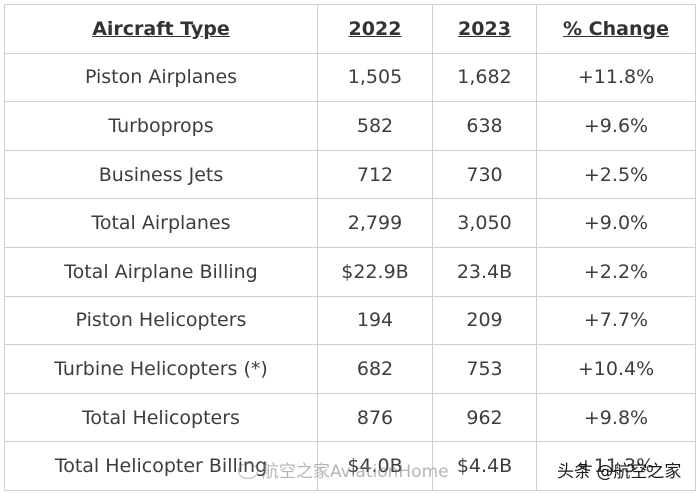 This screenshot has width=700, height=493. Describe the element at coordinates (484, 29) in the screenshot. I see `header-2023: 2023` at that location.